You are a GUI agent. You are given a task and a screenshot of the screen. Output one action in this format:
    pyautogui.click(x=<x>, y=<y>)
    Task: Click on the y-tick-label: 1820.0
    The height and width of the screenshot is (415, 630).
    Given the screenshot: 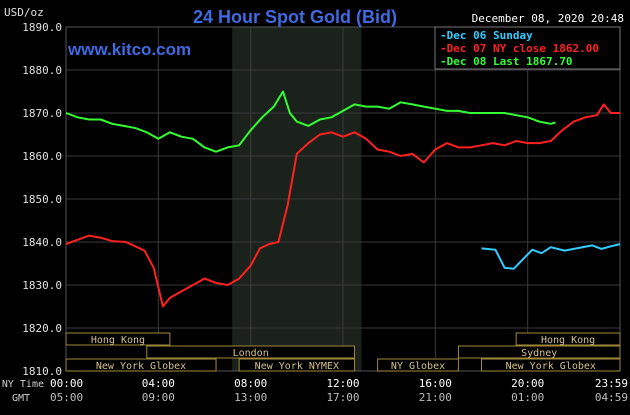 What is the action you would take?
    pyautogui.click(x=42, y=328)
    